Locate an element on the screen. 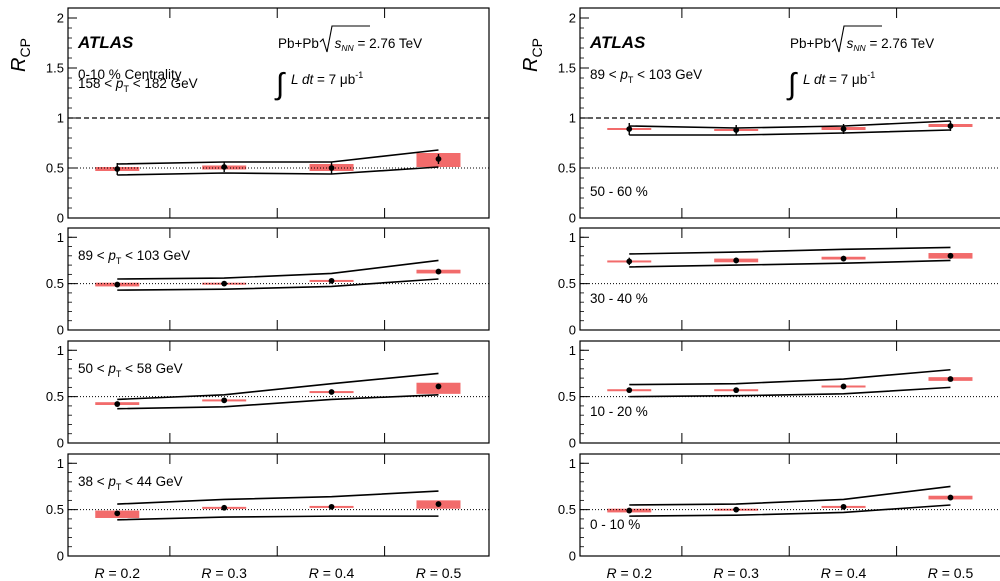 The image size is (1000, 581). pt-range-label: 89 < pT < 103 GeV is located at coordinates (646, 76).